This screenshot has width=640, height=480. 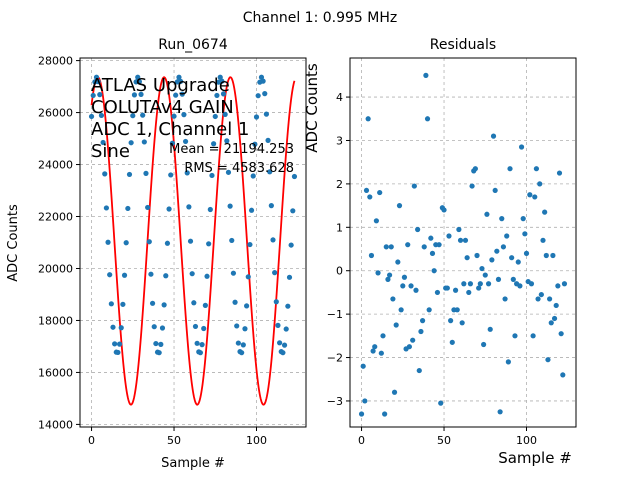 I want to click on annotation-line-4: Sine, so click(x=110, y=151).